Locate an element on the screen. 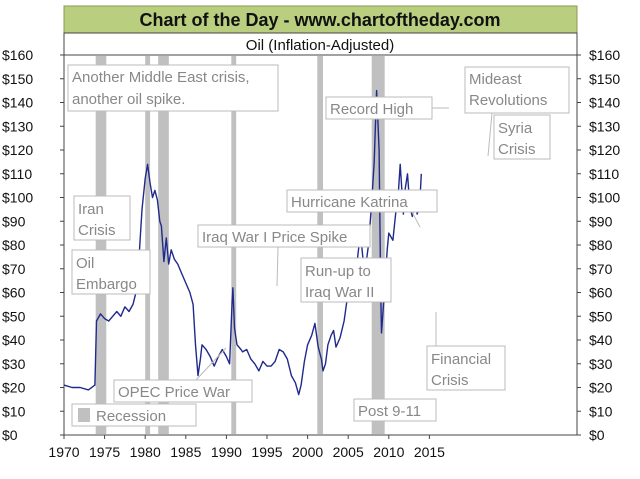 Image resolution: width=640 pixels, height=479 pixels. annotation-post-9-11: Post 9-11 is located at coordinates (395, 410).